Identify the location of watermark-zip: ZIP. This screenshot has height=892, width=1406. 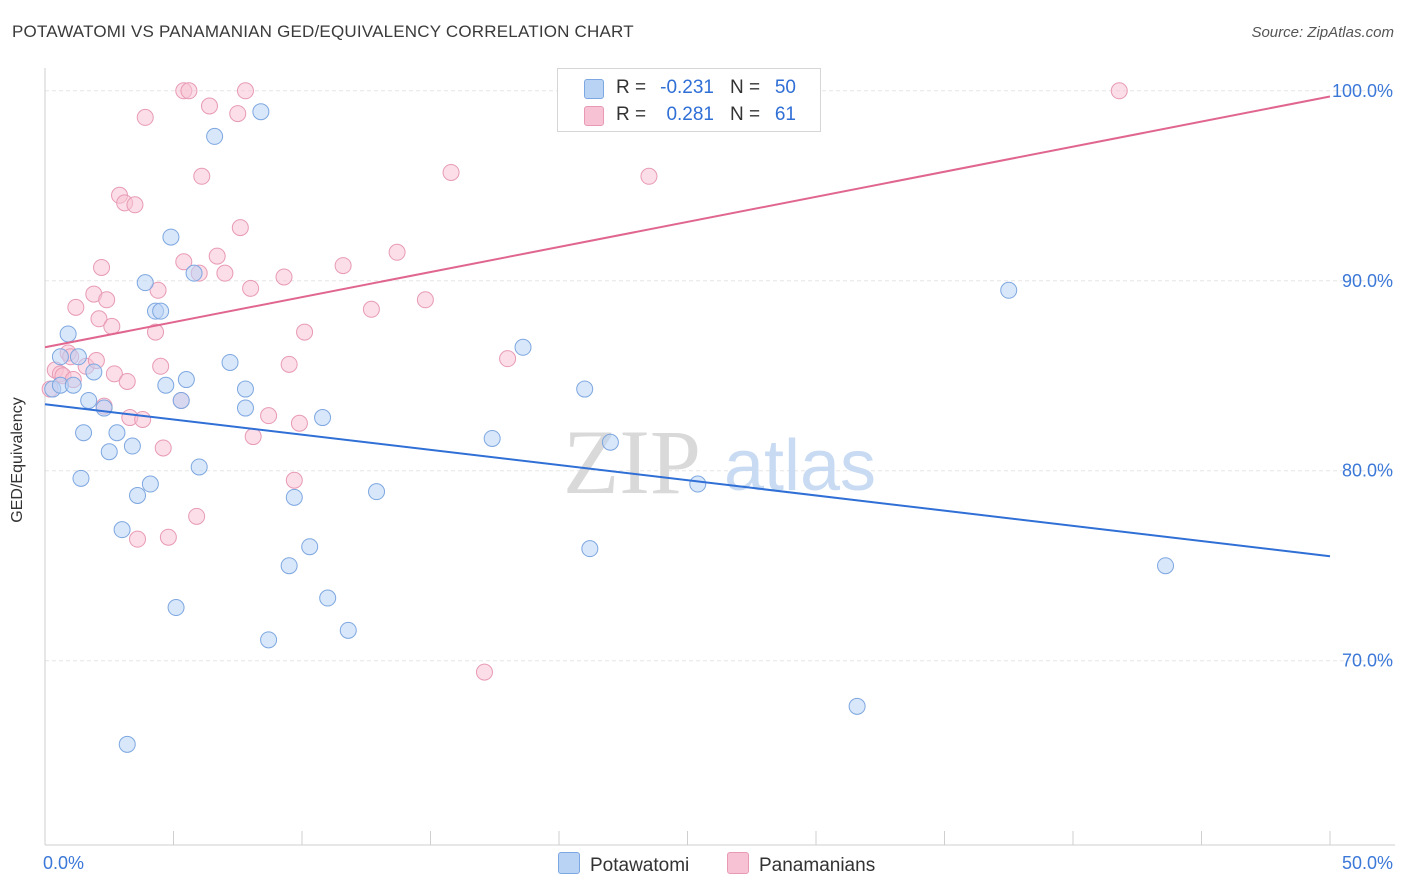
(632, 462).